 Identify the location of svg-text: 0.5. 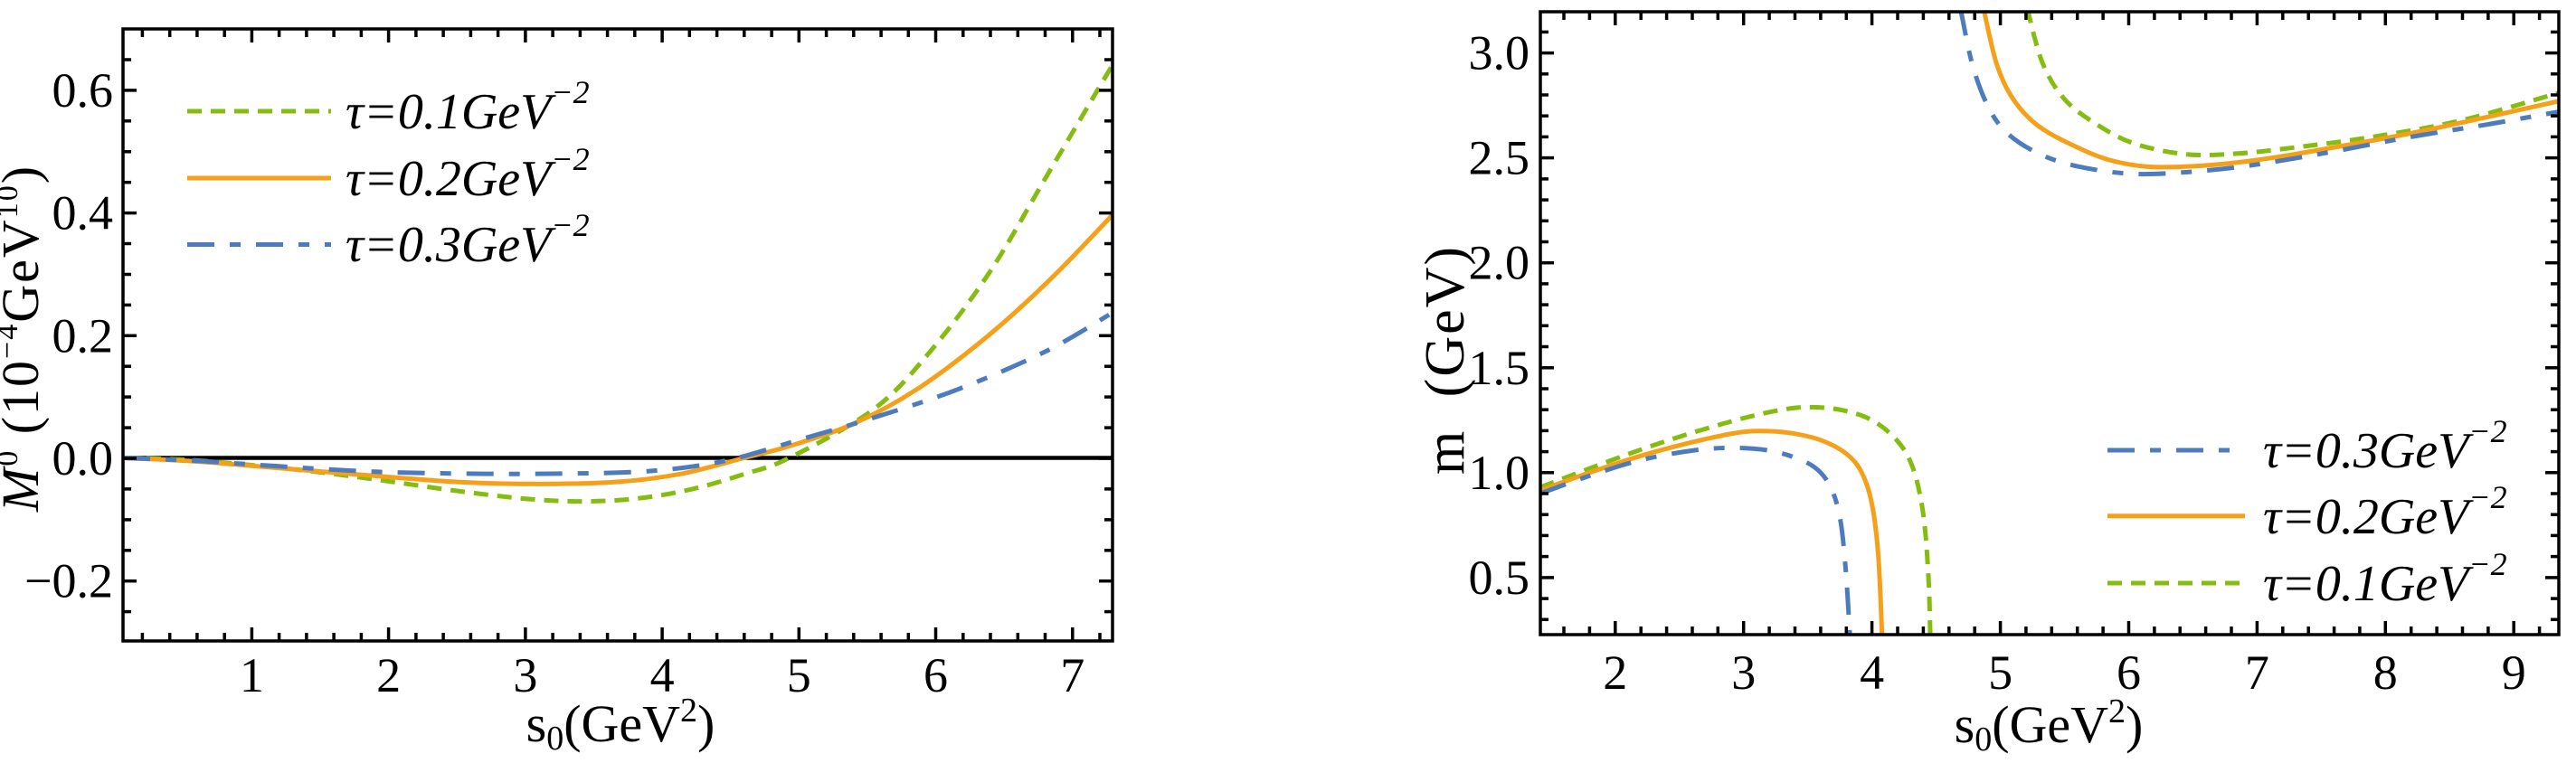
(1500, 578).